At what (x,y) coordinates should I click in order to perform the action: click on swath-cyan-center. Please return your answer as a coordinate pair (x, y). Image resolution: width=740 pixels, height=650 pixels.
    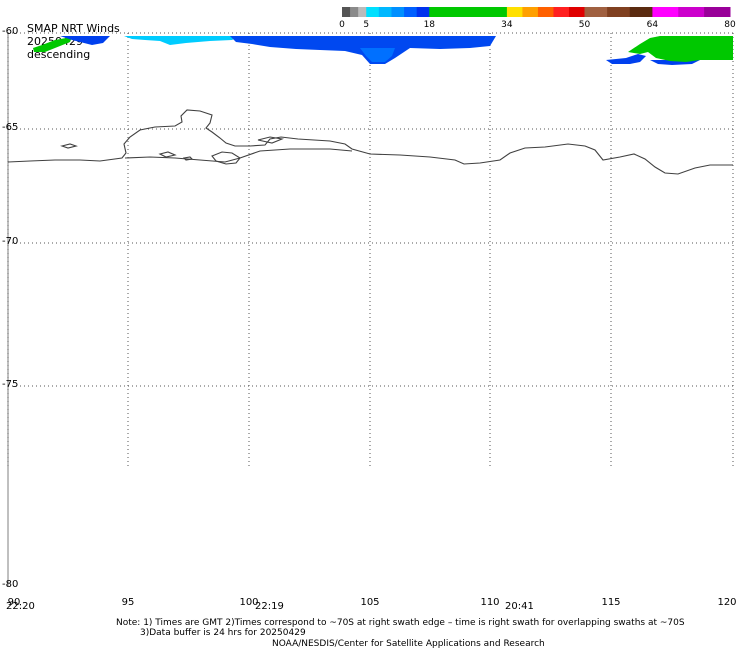
    Looking at the image, I should click on (182, 40).